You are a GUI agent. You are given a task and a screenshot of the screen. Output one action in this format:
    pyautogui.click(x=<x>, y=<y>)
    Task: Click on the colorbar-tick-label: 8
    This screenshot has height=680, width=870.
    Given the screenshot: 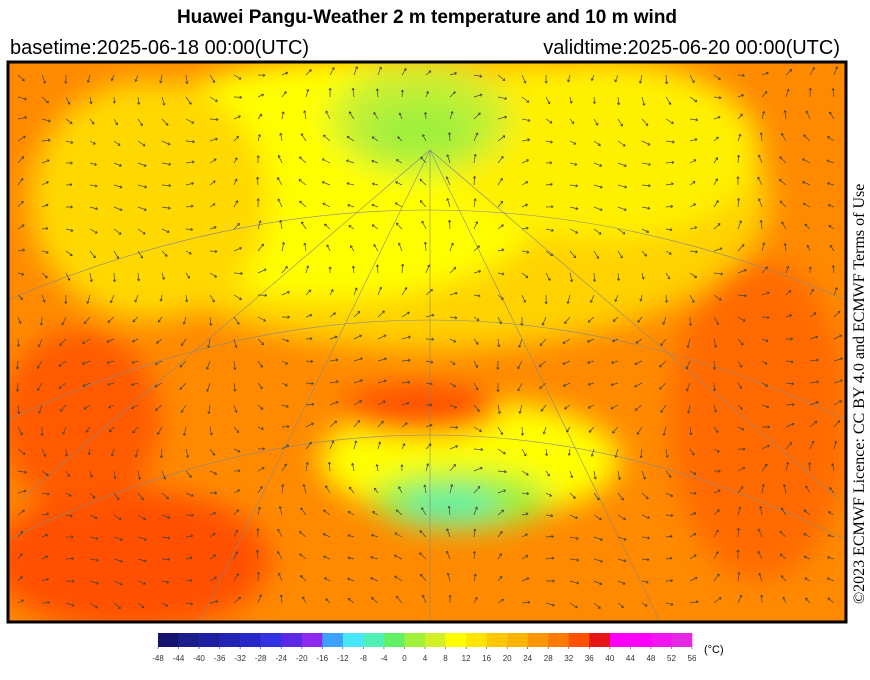 What is the action you would take?
    pyautogui.click(x=445, y=658)
    